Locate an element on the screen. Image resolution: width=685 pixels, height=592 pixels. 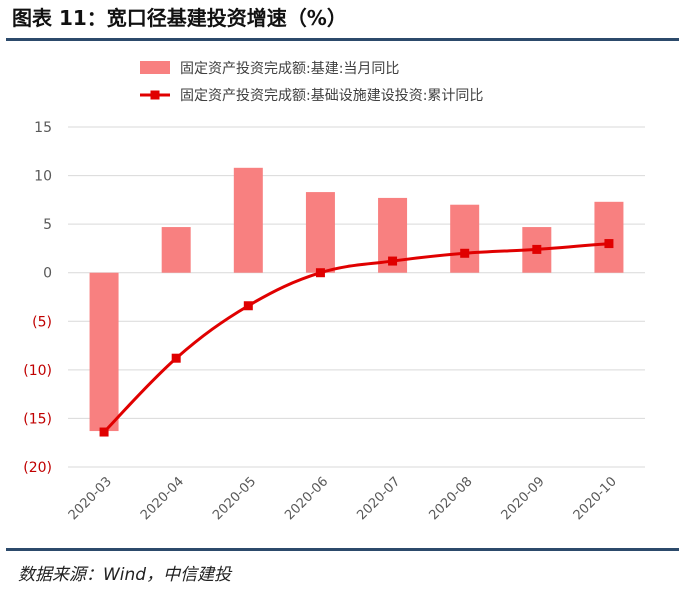
y-tick-label: (10) is located at coordinates (37, 371).